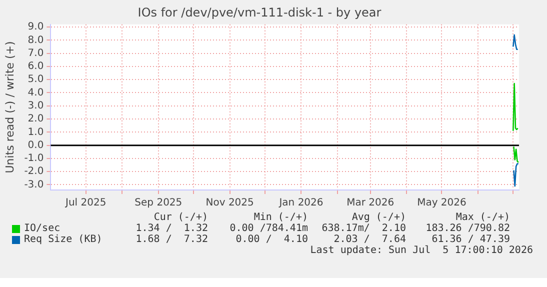  What do you see at coordinates (230, 203) in the screenshot?
I see `x-tick-label: Nov 2025` at bounding box center [230, 203].